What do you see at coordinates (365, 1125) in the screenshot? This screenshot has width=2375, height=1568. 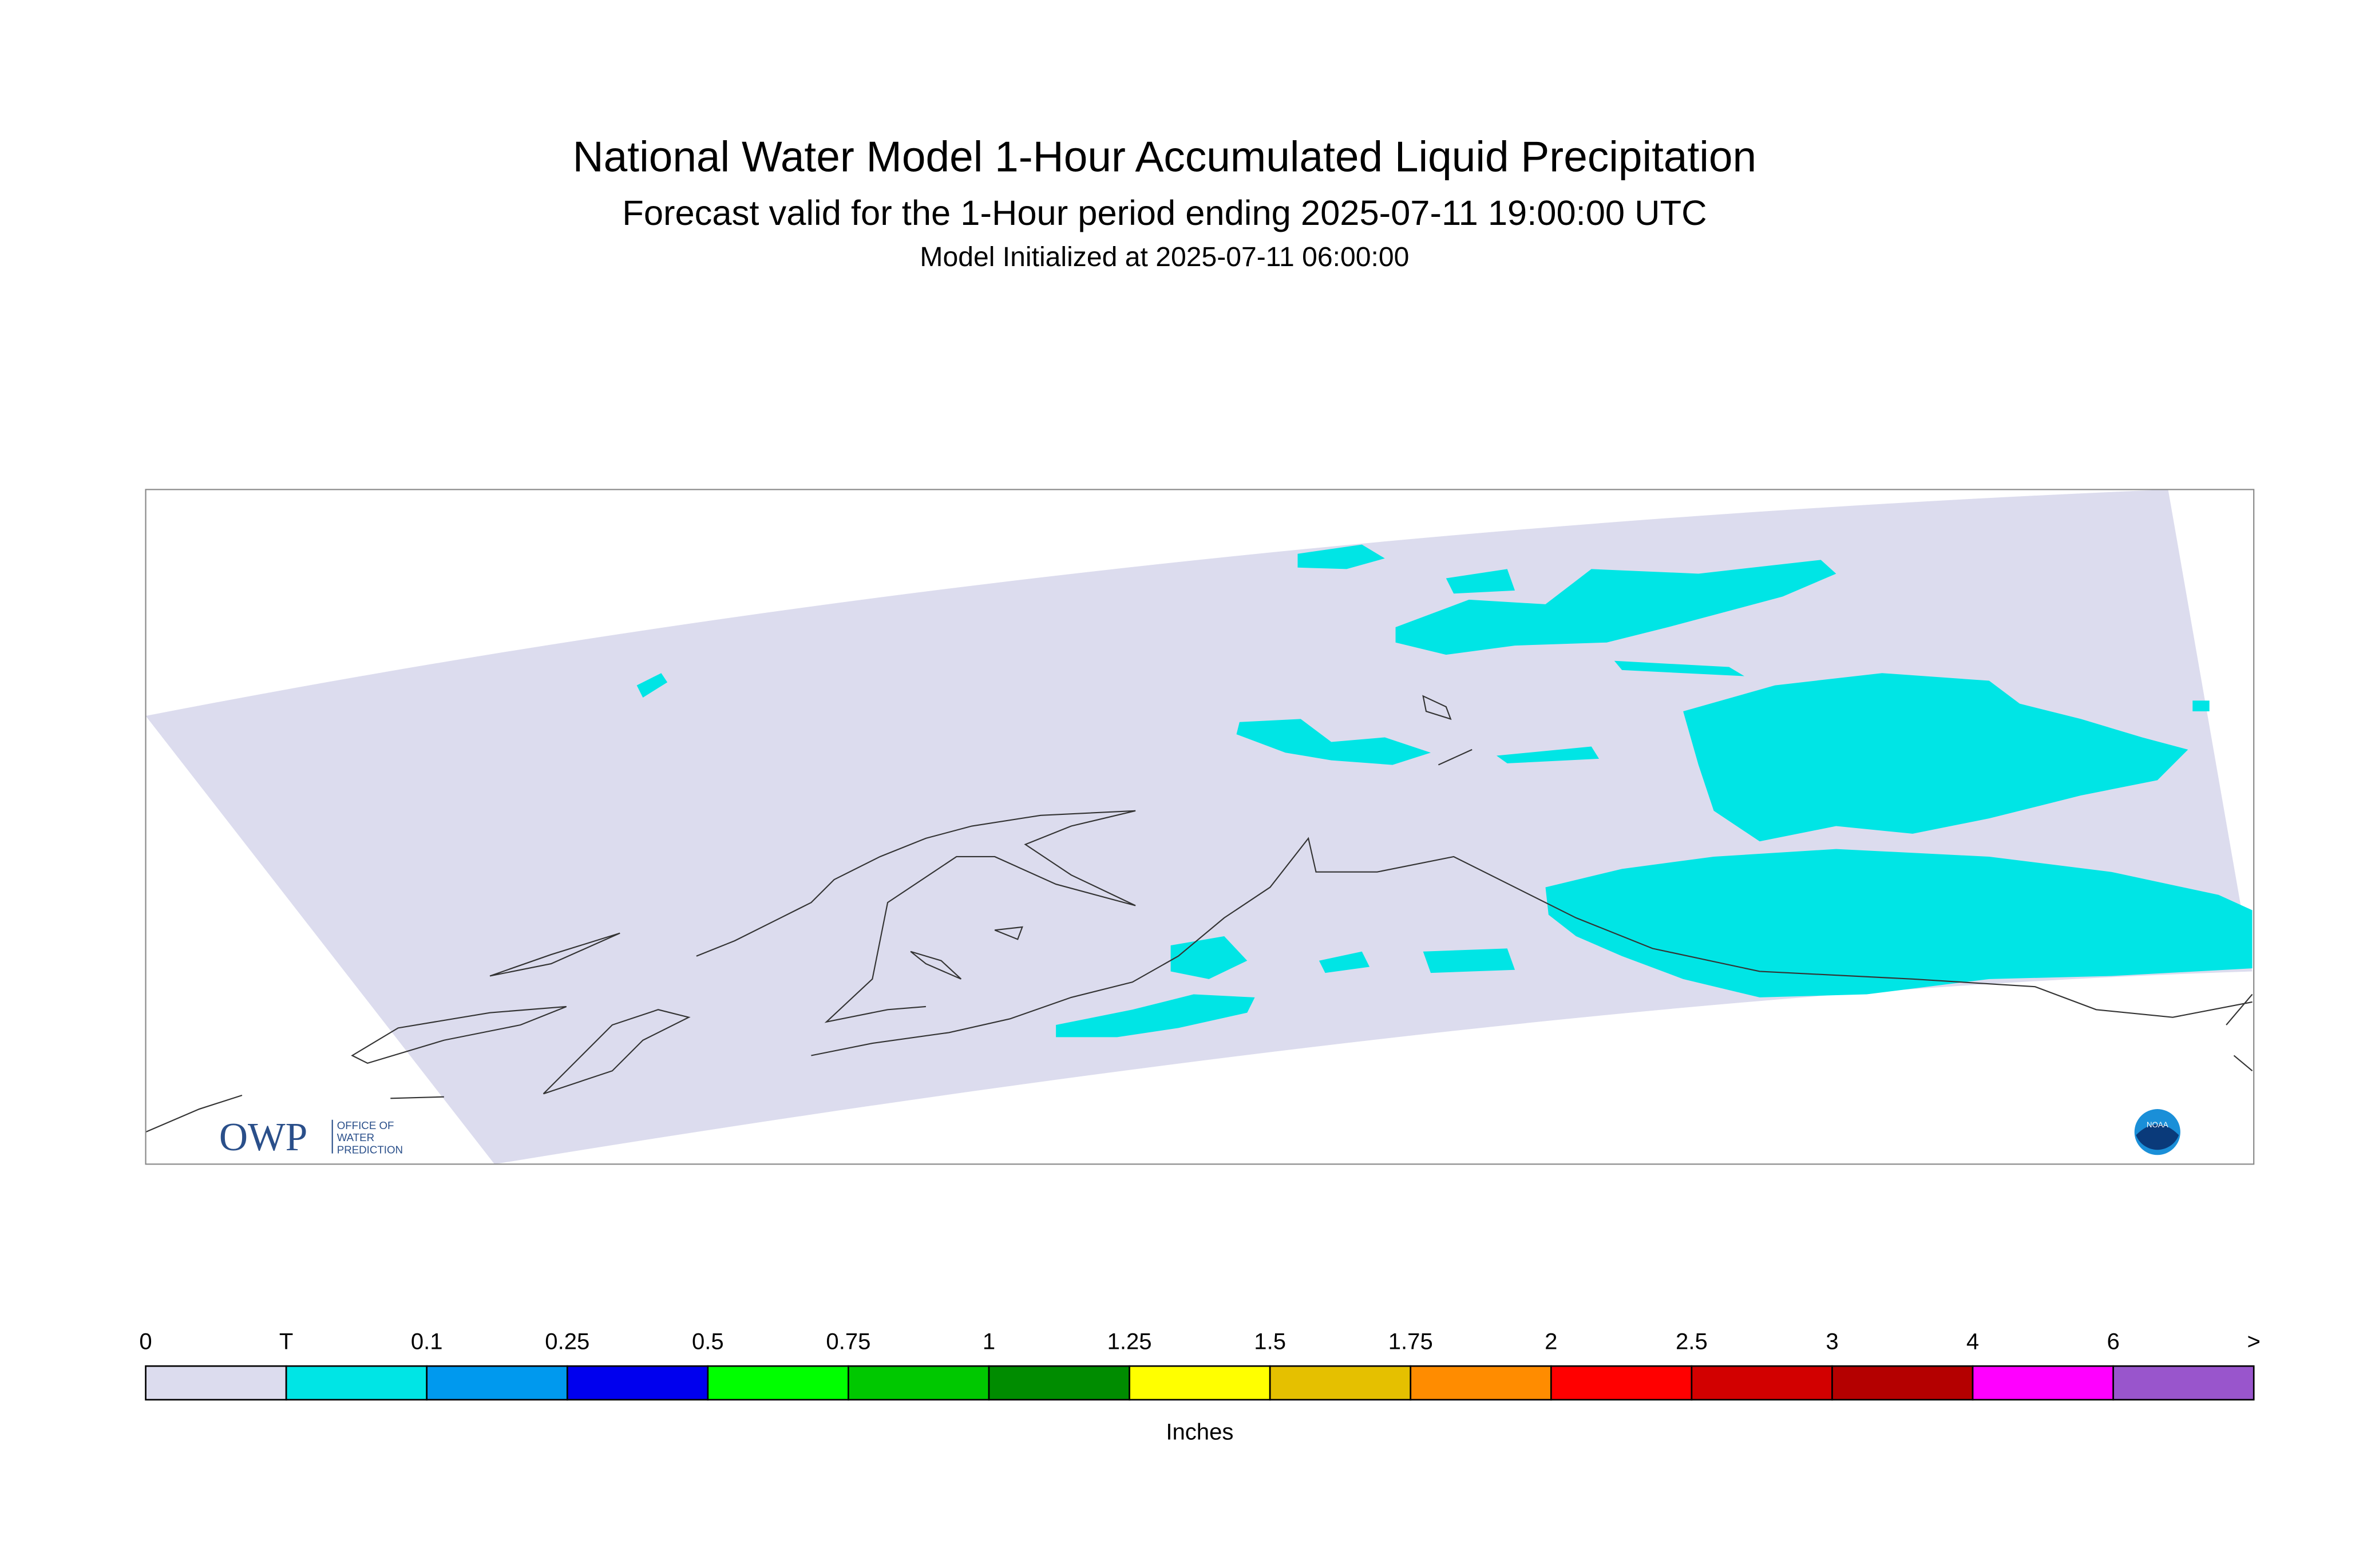 I see `owp-line: OFFICE OF` at bounding box center [365, 1125].